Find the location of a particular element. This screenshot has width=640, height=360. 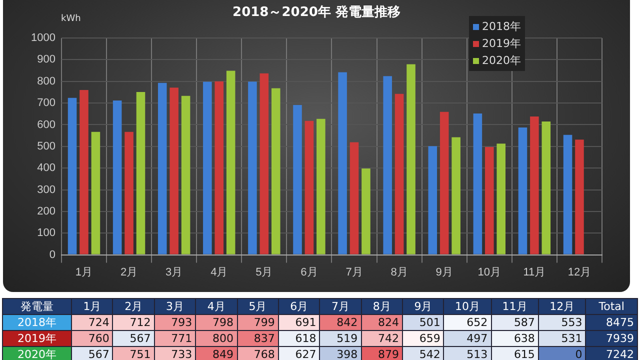

data-label: 724 is located at coordinates (92, 322).